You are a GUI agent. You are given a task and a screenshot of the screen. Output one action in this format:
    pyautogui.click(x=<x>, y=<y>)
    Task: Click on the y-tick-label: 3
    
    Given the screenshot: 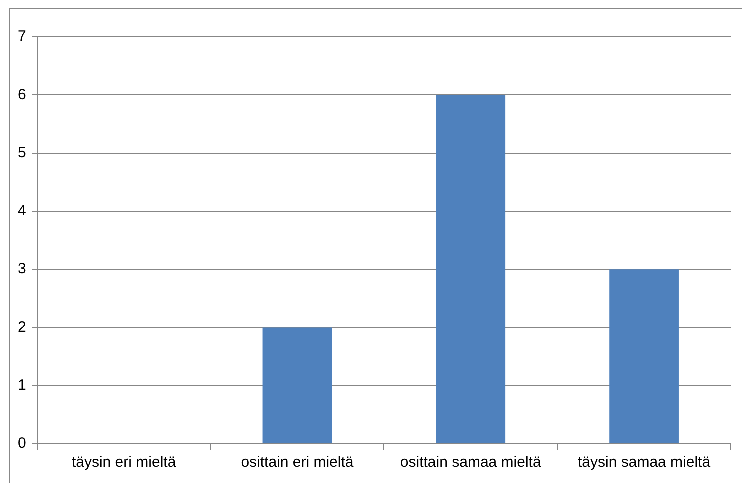 What is the action you would take?
    pyautogui.click(x=22, y=269)
    